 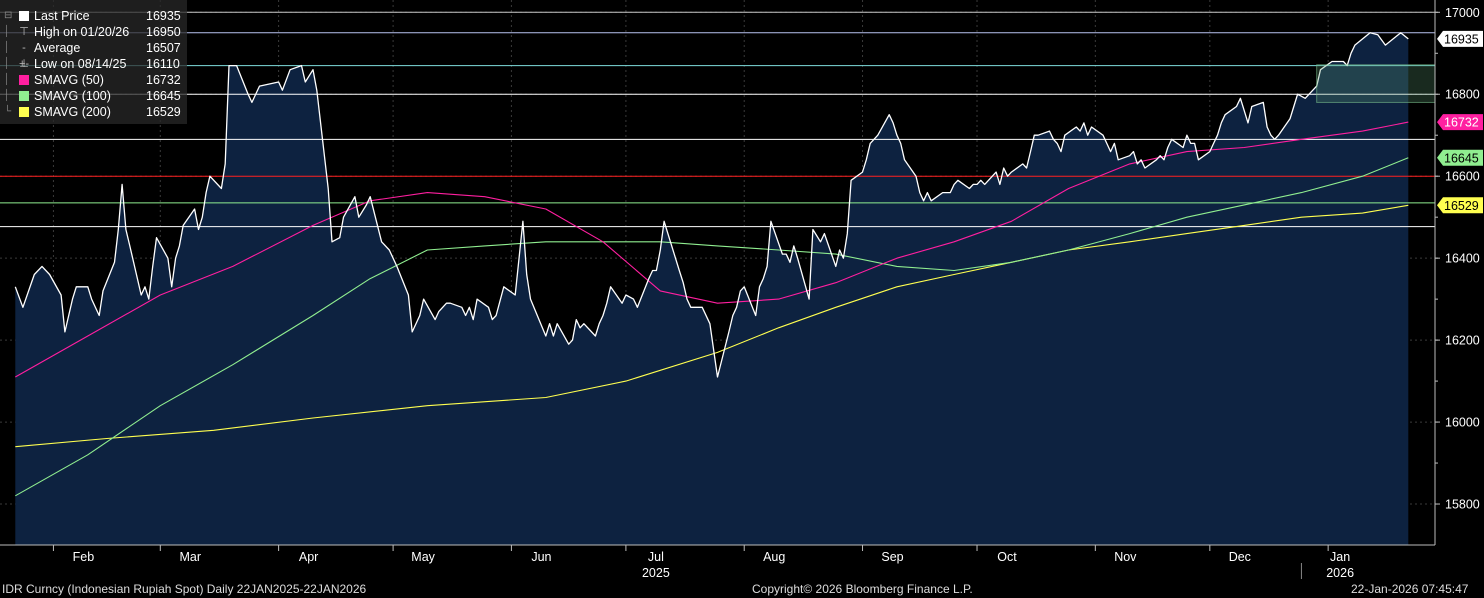 I want to click on legend-value: 16645, so click(x=163, y=96).